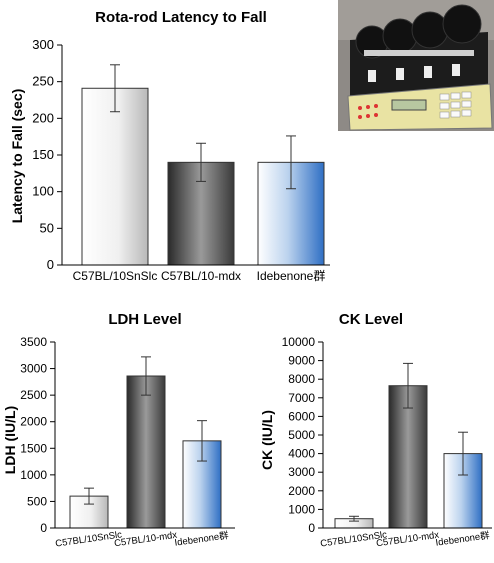 The image size is (494, 563). Describe the element at coordinates (43, 191) in the screenshot. I see `y-tick-label: 100` at that location.